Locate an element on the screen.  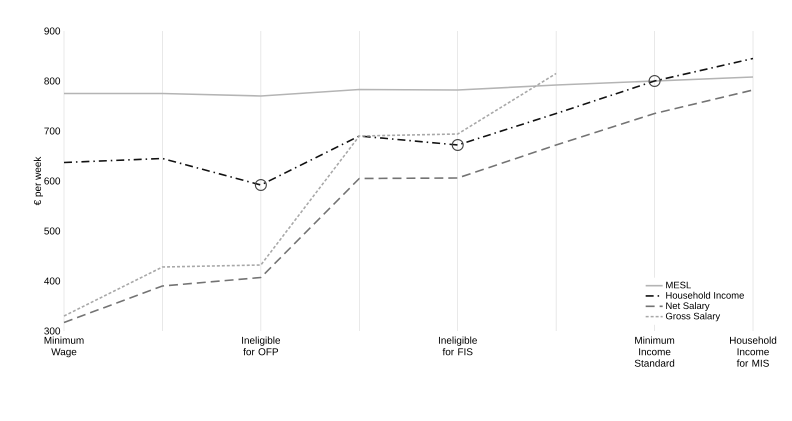
y-tick-label: 800 is located at coordinates (52, 81).